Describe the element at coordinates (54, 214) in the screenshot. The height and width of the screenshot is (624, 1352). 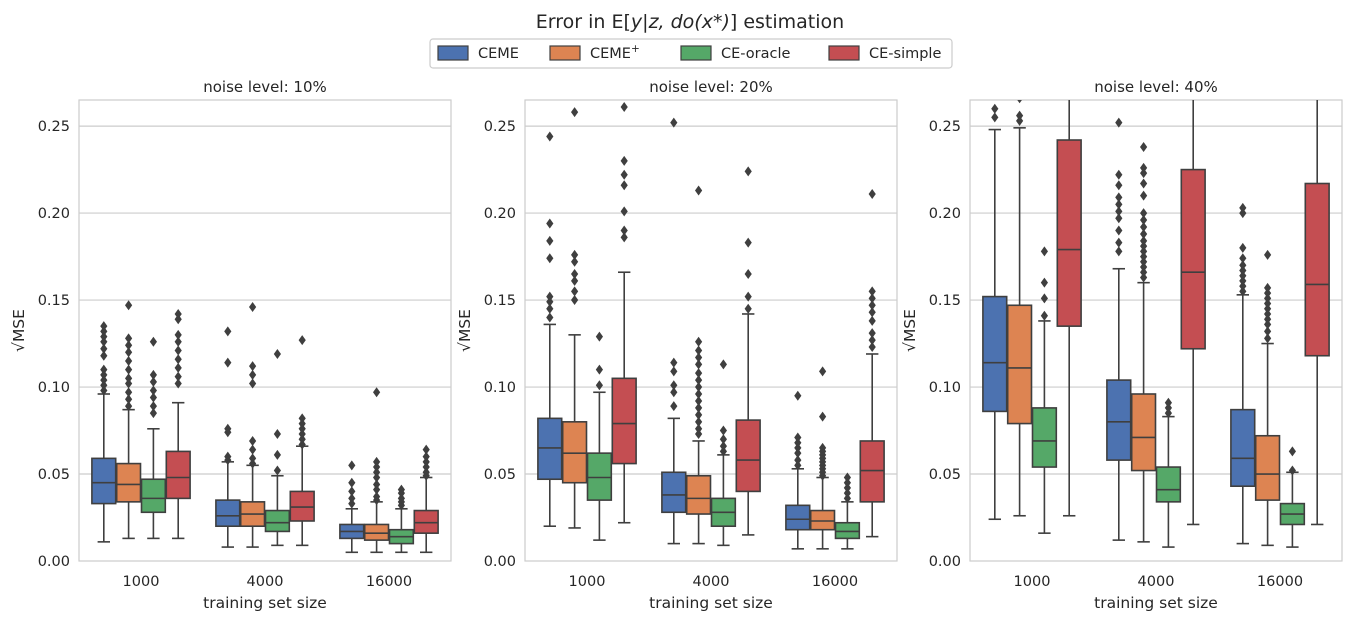
I see `y-tick-label: 0.20` at that location.